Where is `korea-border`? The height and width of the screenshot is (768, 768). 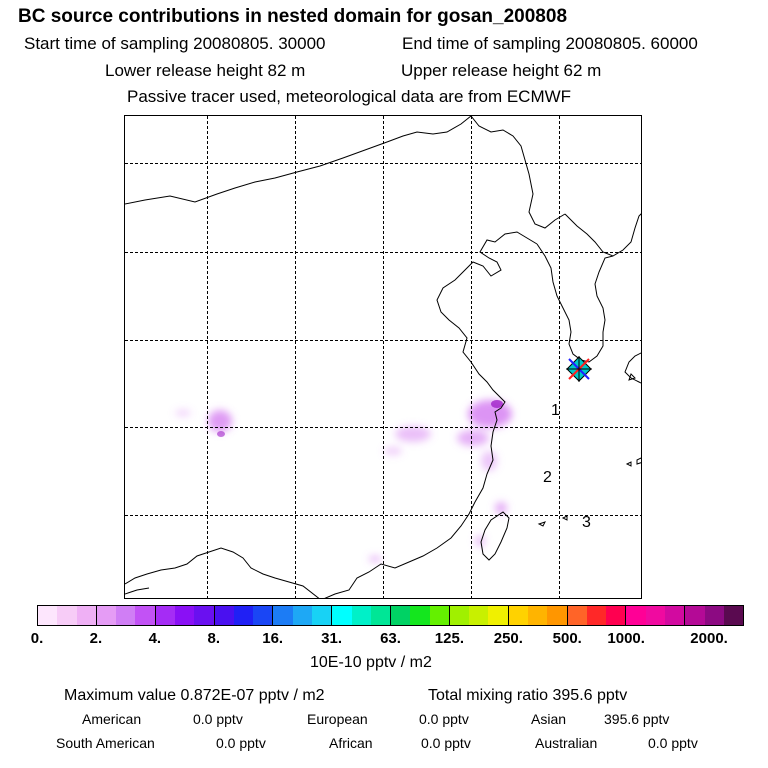 korea-border is located at coordinates (602, 235).